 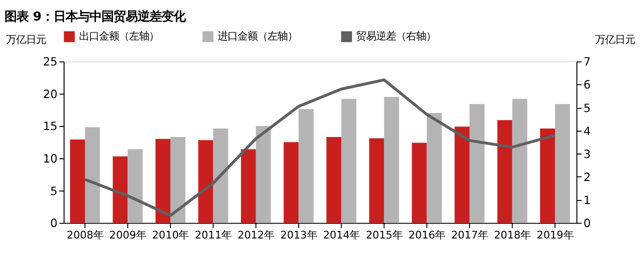 What do you see at coordinates (95, 17) in the screenshot?
I see `chart-title: 图表 9：日本与中国贸易逆差变化` at bounding box center [95, 17].